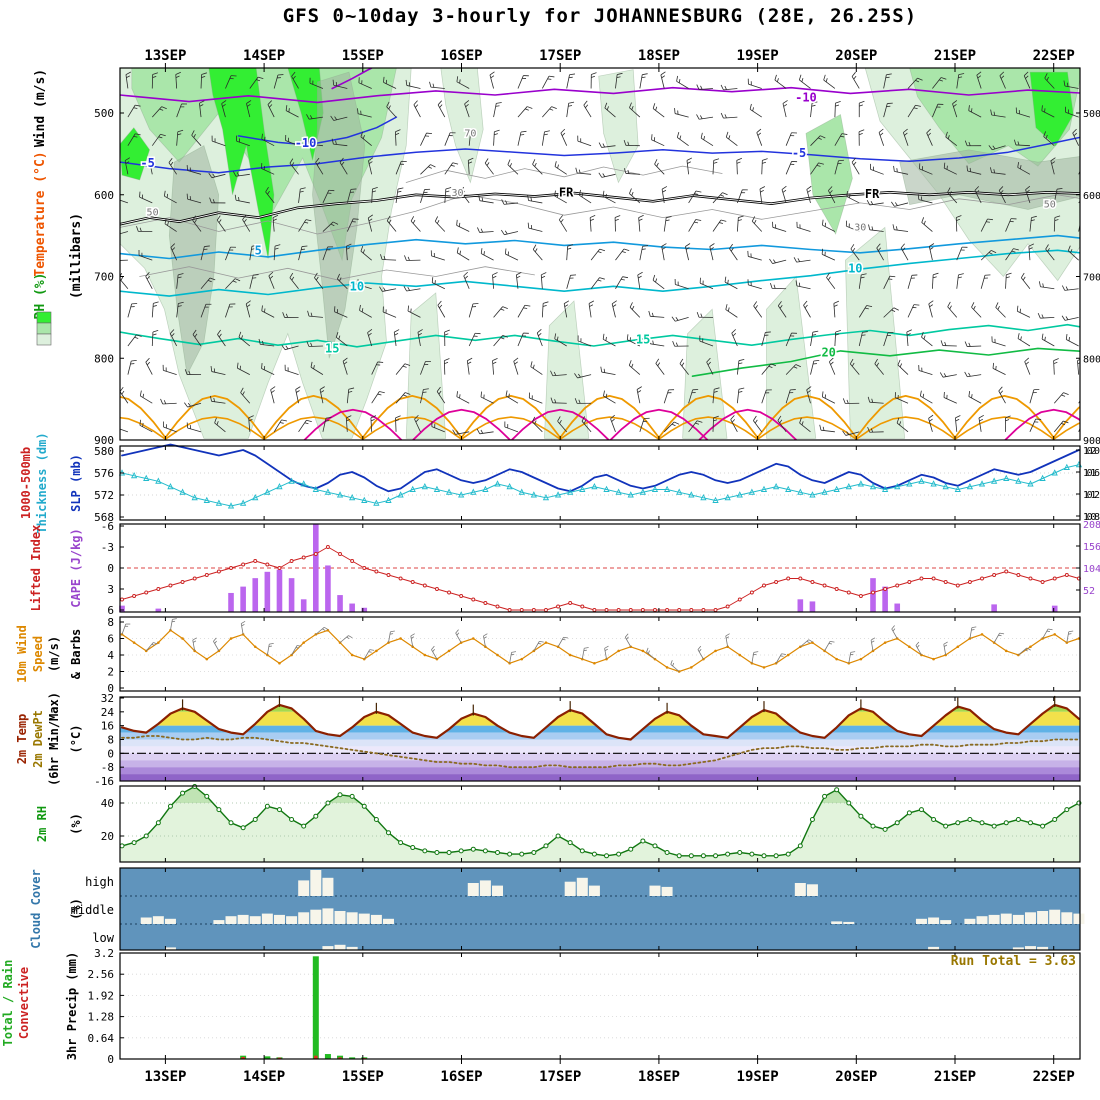  Describe the element at coordinates (264, 1077) in the screenshot. I see `date-label-bottom: 14SEP` at that location.